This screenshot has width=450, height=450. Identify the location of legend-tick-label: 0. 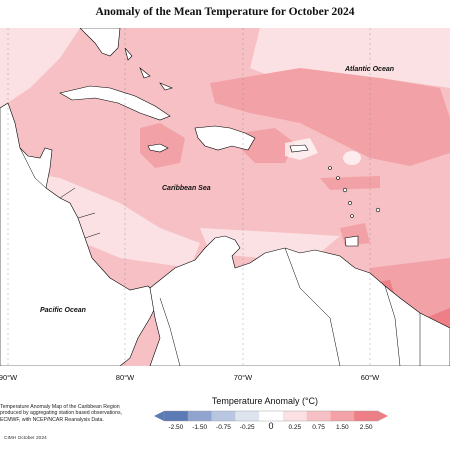
(271, 426).